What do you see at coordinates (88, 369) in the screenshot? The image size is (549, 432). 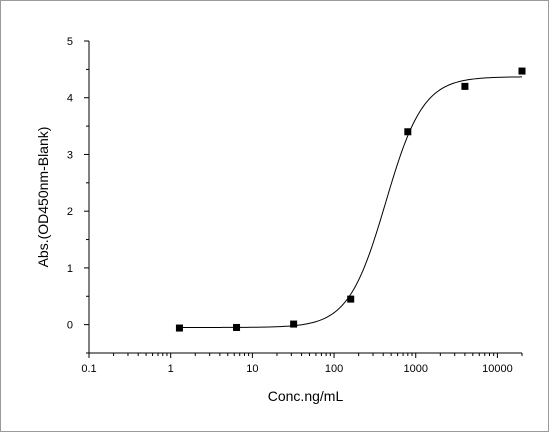 I see `x-tick-label: 0.1` at bounding box center [88, 369].